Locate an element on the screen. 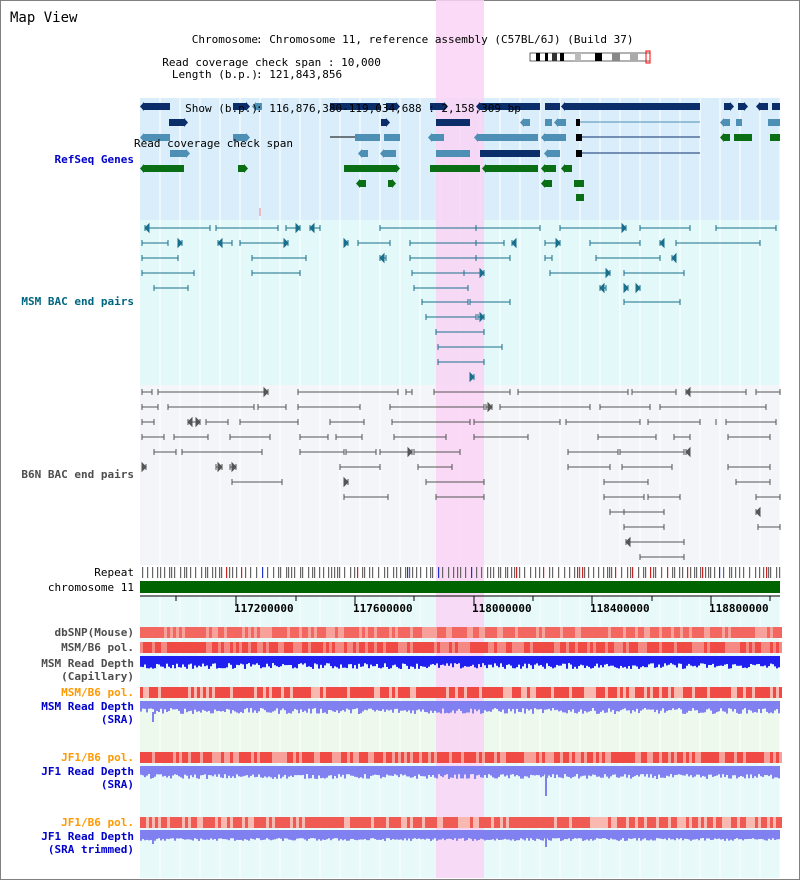 The height and width of the screenshot is (880, 800). track-label-jf1-b6-pol-1: JF1/B6 pol. is located at coordinates (97, 757).